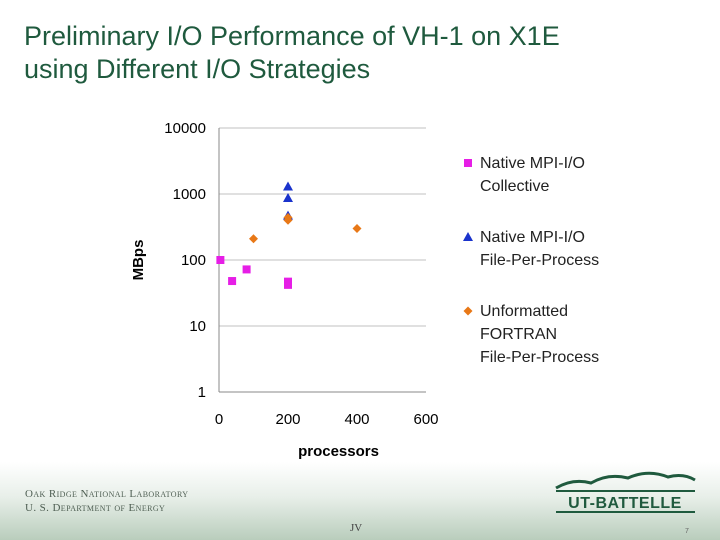 Image resolution: width=720 pixels, height=540 pixels. I want to click on logo-box-bottom, so click(625, 512).